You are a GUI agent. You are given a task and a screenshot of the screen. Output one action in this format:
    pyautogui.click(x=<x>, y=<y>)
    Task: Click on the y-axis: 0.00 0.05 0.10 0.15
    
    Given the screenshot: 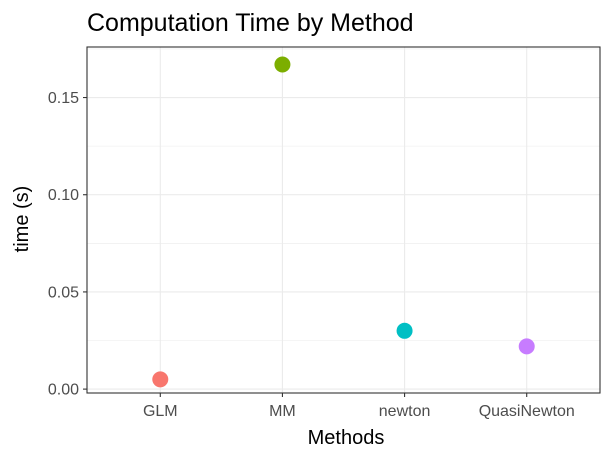 What is the action you would take?
    pyautogui.click(x=67, y=244)
    